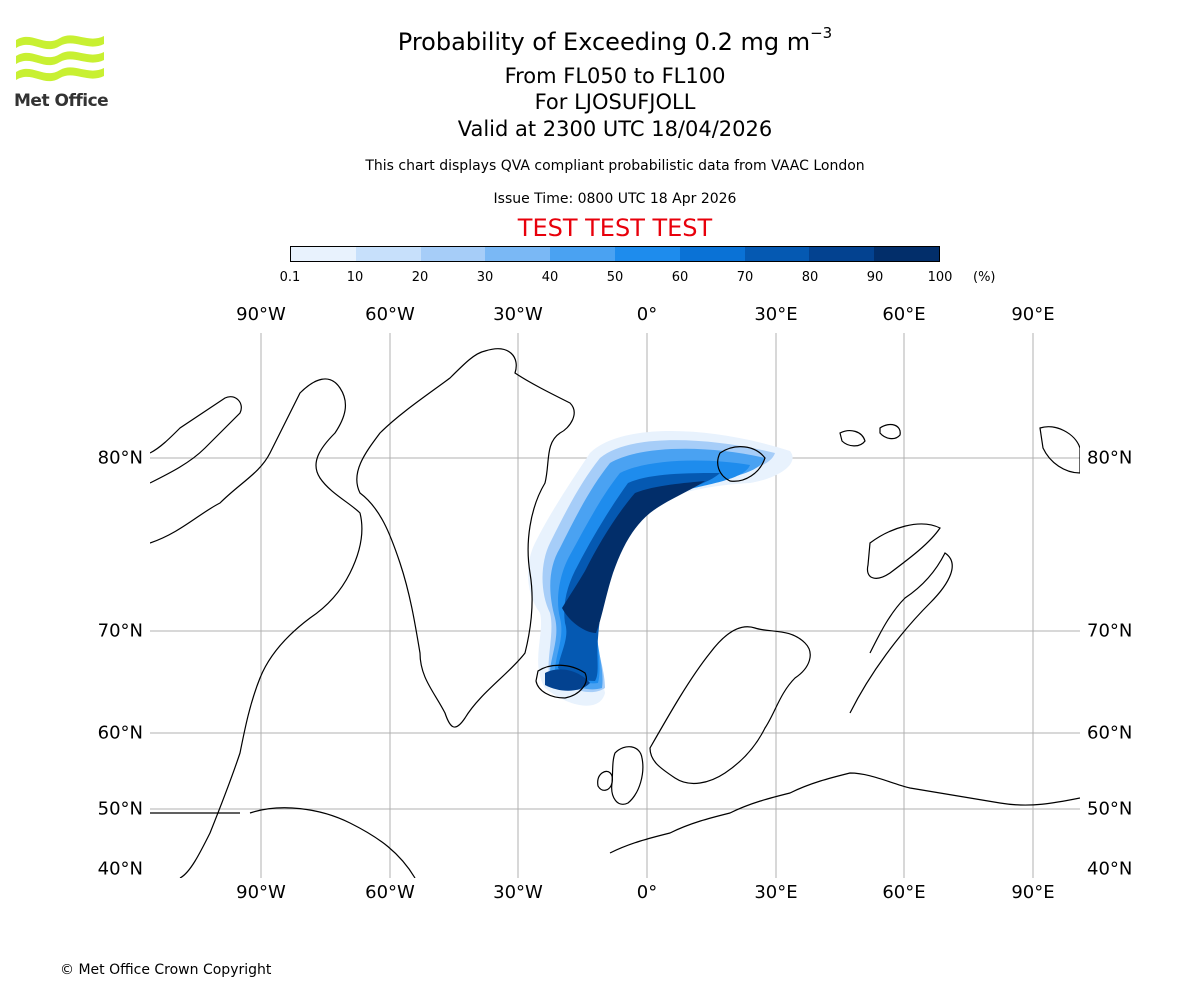 This screenshot has height=1000, width=1200. I want to click on ash-probability-plume, so click(660, 568).